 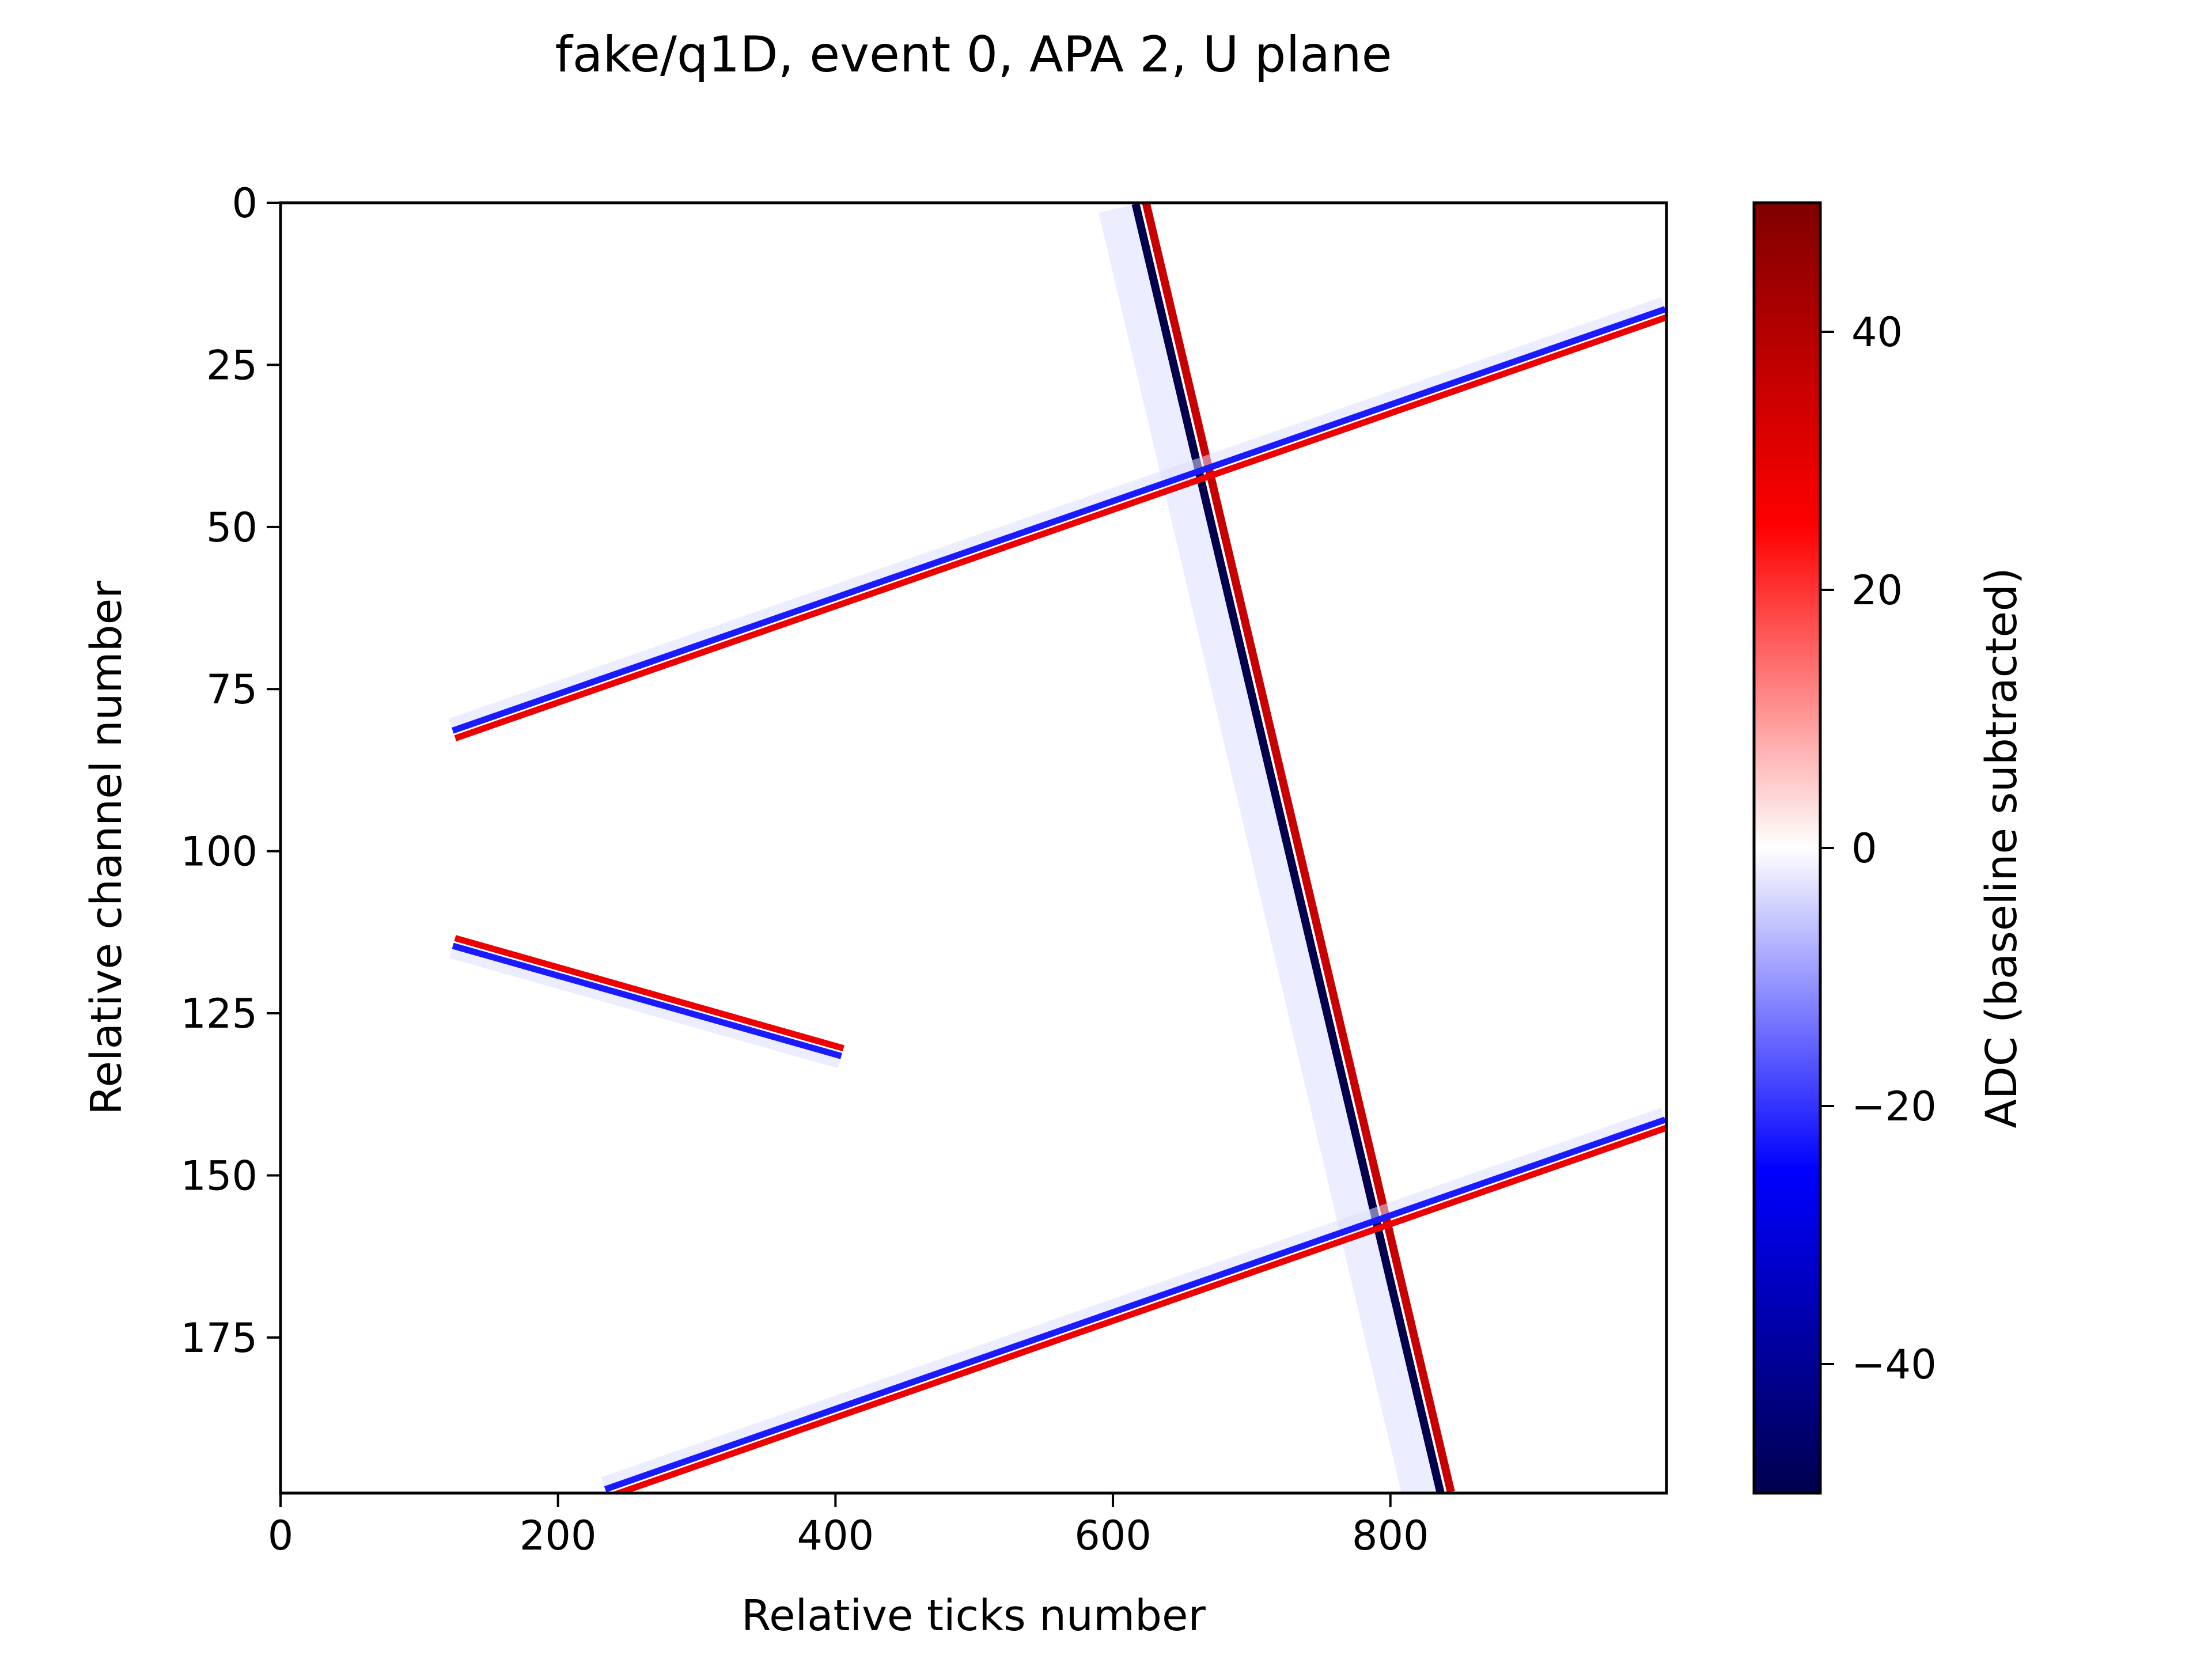 What do you see at coordinates (1878, 848) in the screenshot?
I see `colorbar-ticks: 40 20 0 −20 −40` at bounding box center [1878, 848].